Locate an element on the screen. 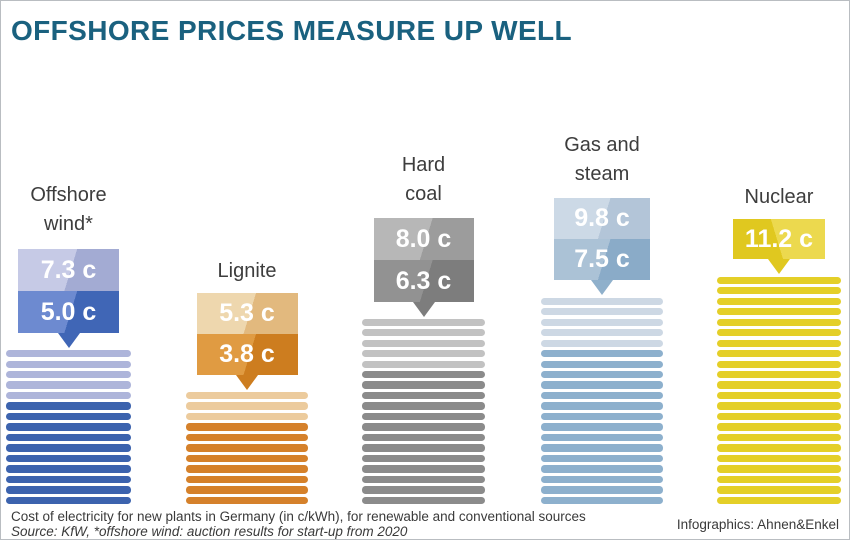 The height and width of the screenshot is (540, 850). chart-title: OFFSHORE PRICES MEASURE UP WELL is located at coordinates (292, 30).